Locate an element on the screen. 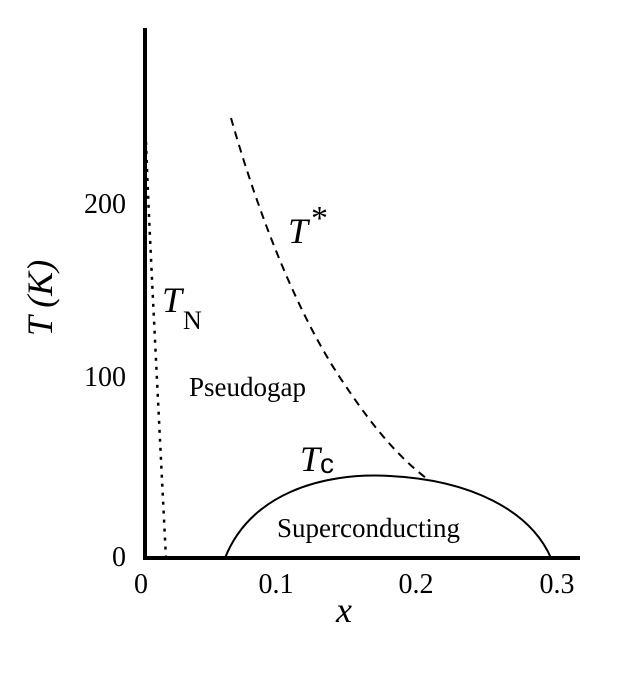  x-tick-label: 0 is located at coordinates (141, 584).